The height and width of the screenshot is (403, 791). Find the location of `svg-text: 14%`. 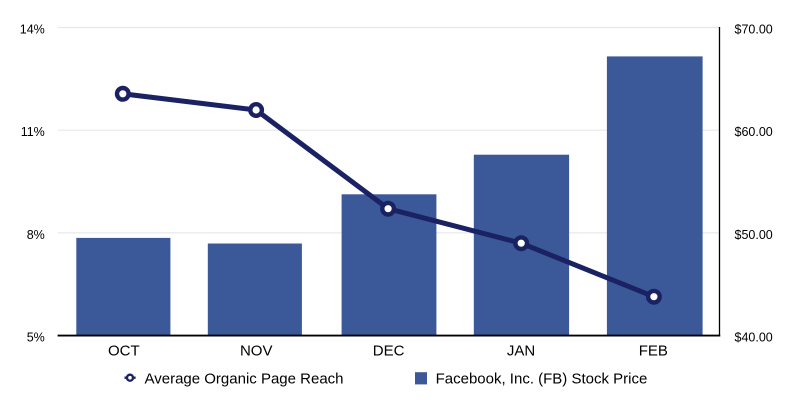

svg-text: 14% is located at coordinates (32, 29).